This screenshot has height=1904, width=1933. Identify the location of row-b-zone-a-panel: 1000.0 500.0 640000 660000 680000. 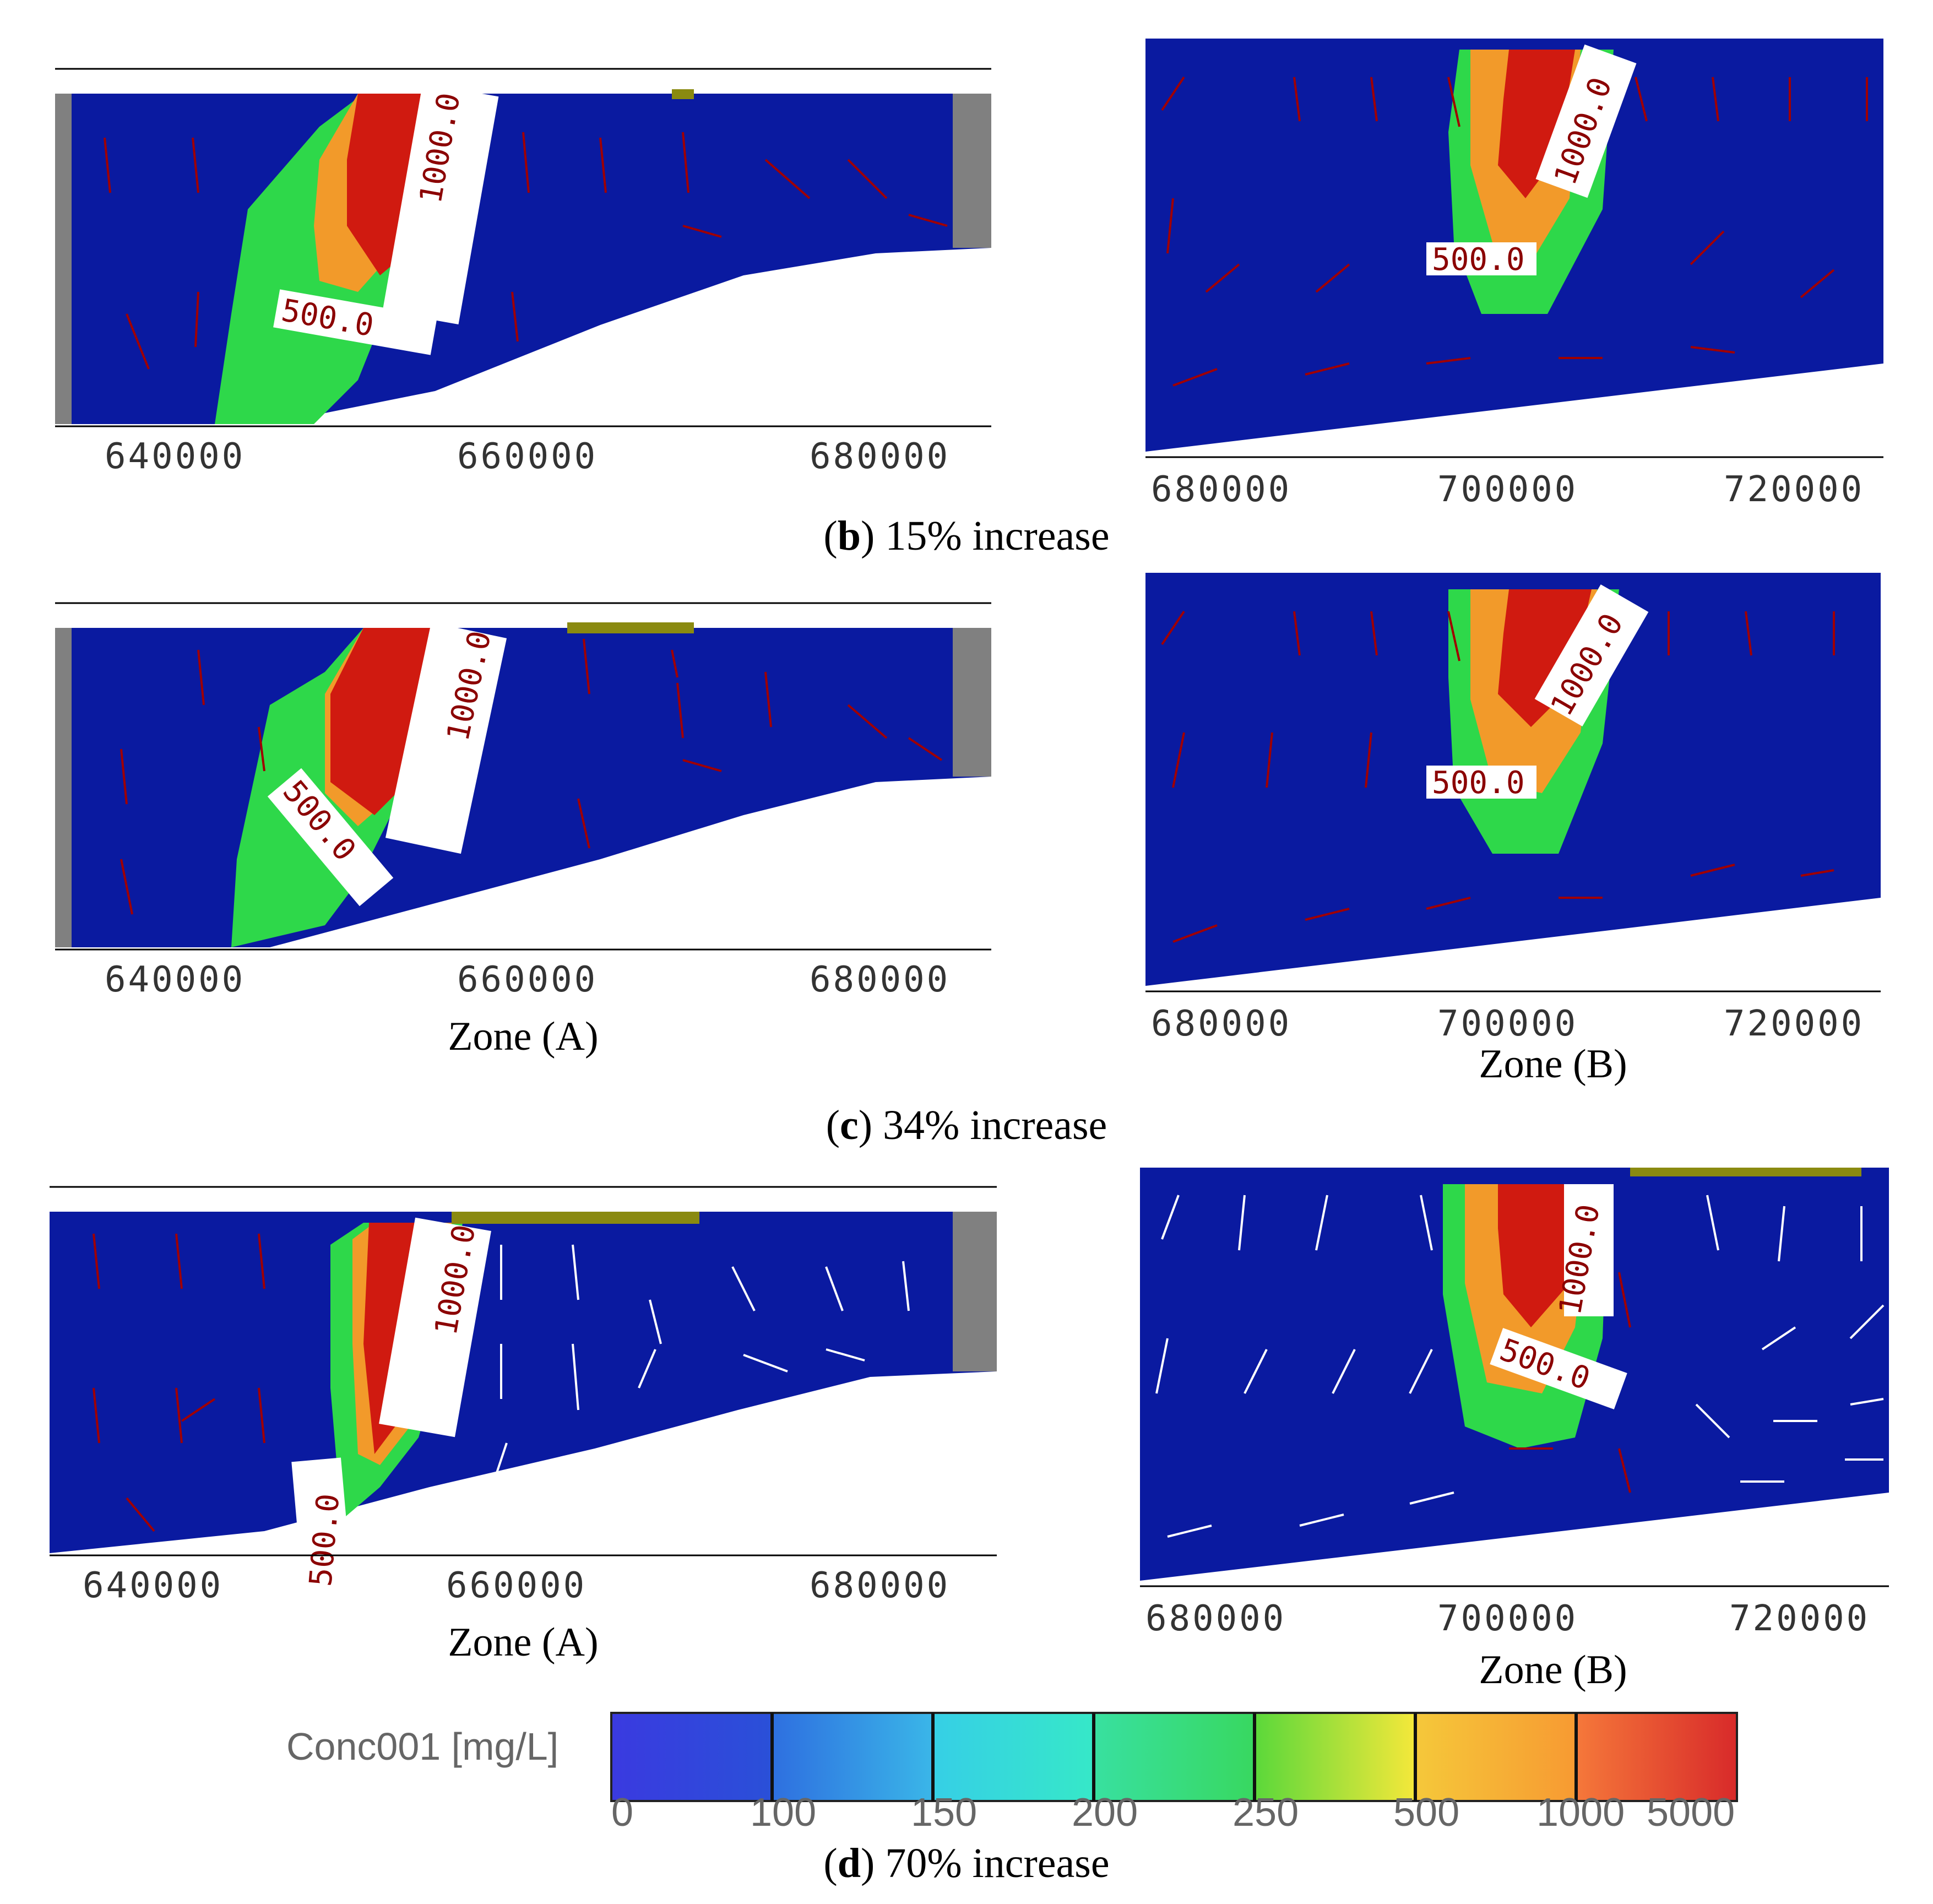
(523, 270).